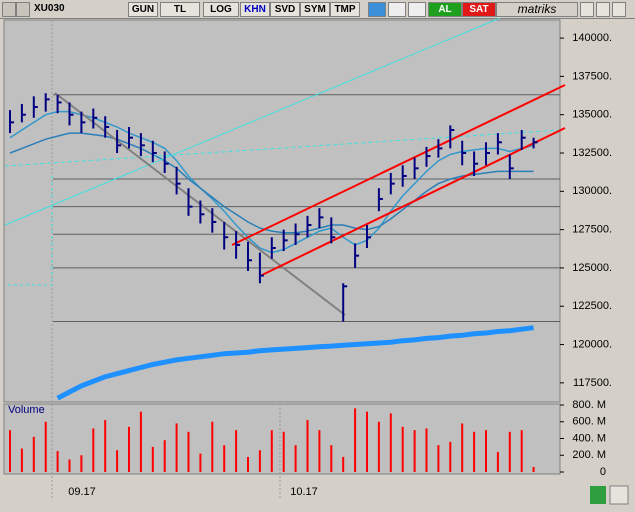 This screenshot has width=635, height=512. Describe the element at coordinates (413, 201) in the screenshot. I see `channel-line` at that location.